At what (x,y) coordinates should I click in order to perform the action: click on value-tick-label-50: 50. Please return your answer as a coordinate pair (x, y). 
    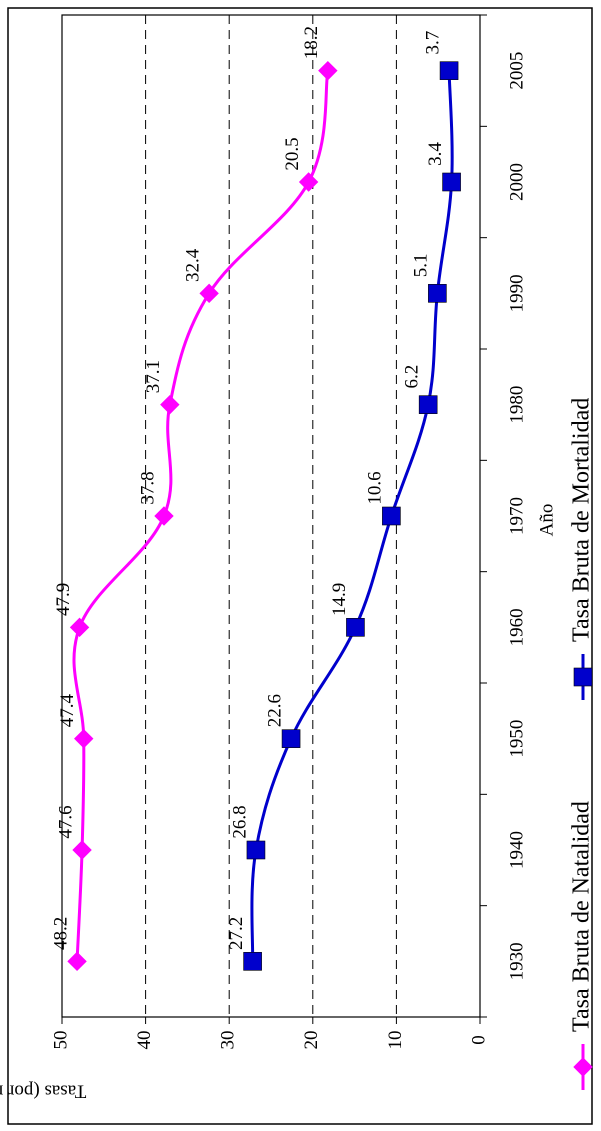
    Looking at the image, I should click on (60, 1040).